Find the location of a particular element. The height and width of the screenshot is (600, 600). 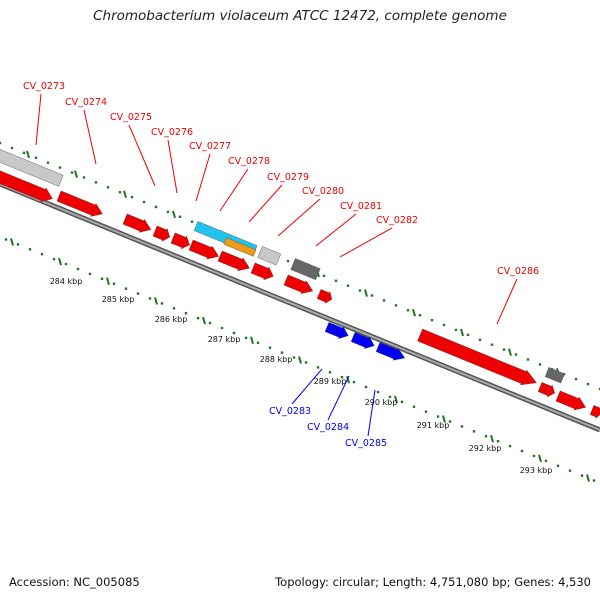

gene-label: CV_0273 is located at coordinates (44, 86).